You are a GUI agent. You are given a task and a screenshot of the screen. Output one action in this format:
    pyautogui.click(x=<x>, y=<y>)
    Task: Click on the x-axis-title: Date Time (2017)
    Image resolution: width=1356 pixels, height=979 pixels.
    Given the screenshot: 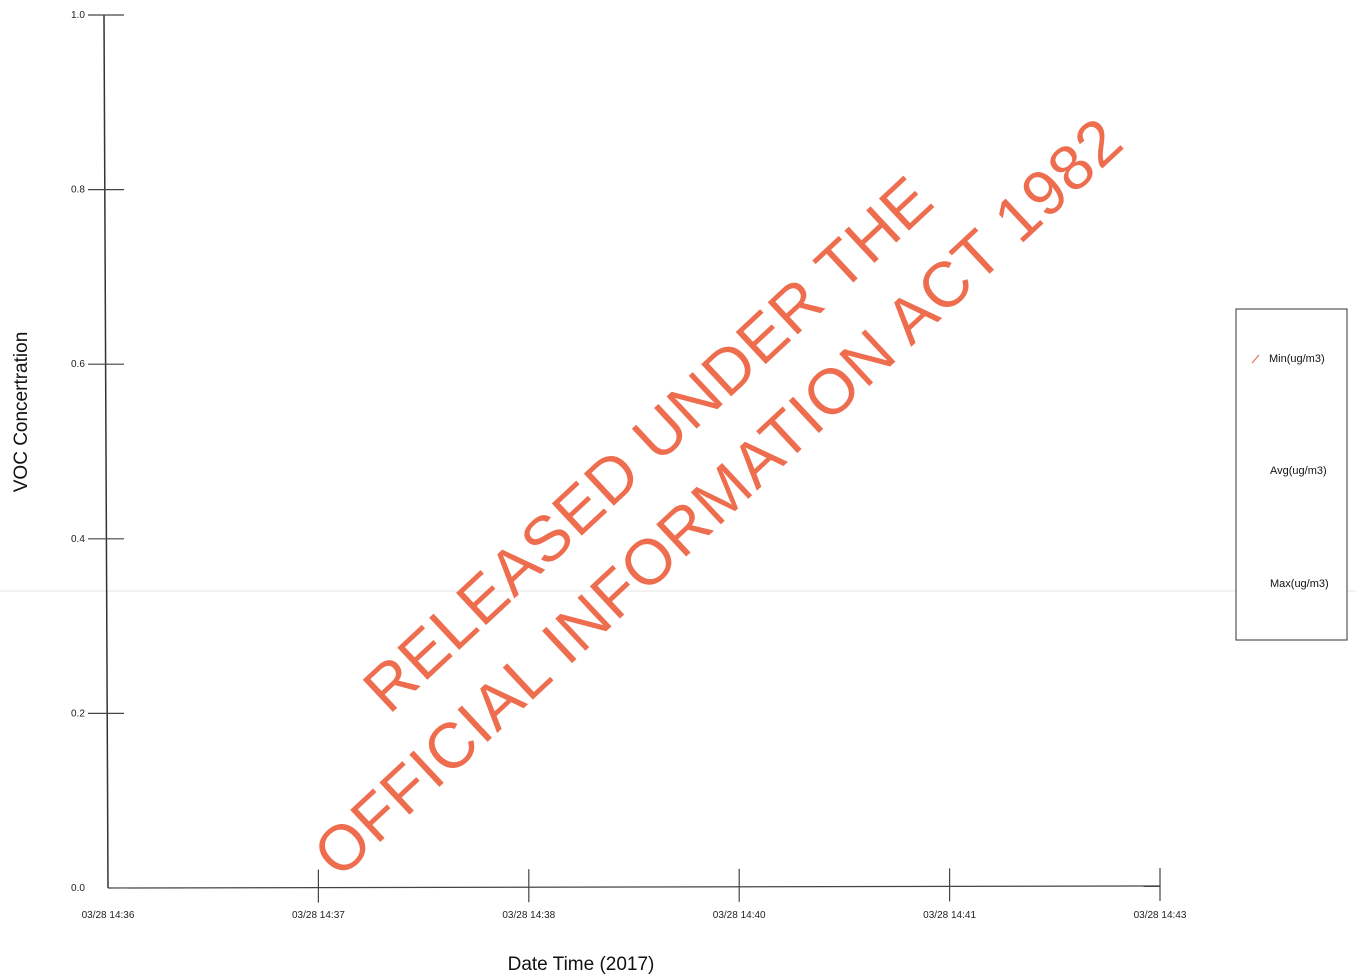 What is the action you would take?
    pyautogui.click(x=581, y=964)
    